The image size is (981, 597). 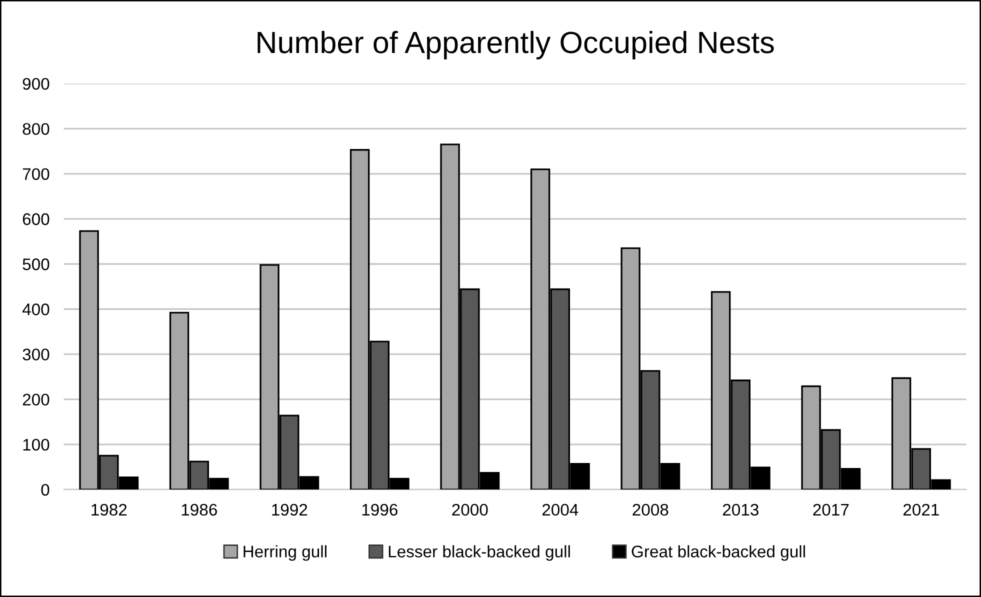 I want to click on legend-label: Great black-backed gull, so click(x=718, y=553).